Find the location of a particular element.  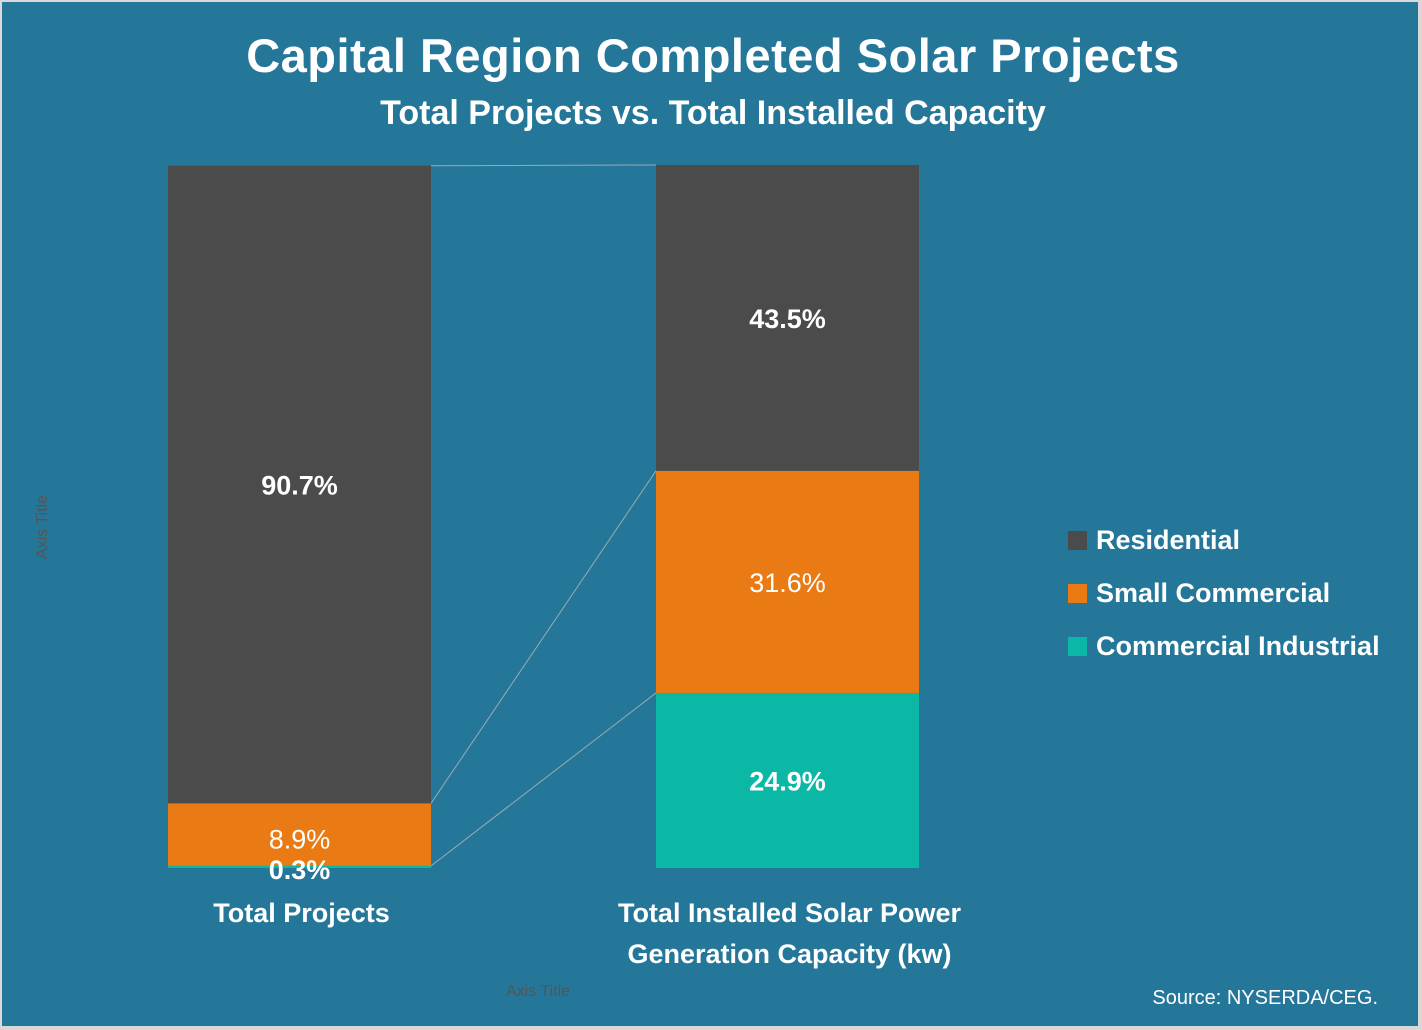

legend-swatch-residential is located at coordinates (1077, 540).